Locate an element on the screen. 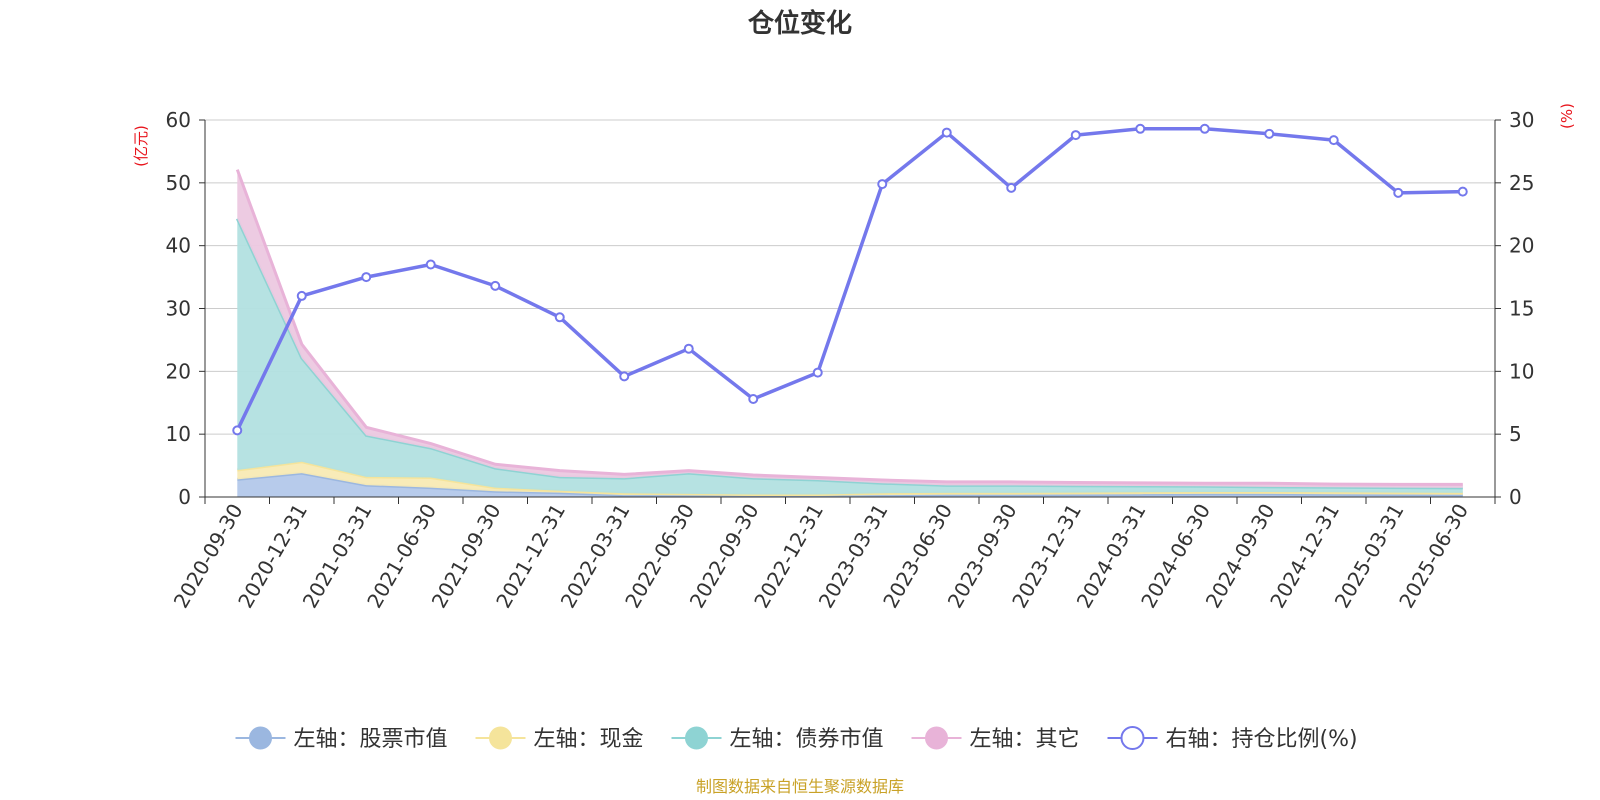 This screenshot has height=800, width=1600. right-axis-unit: (%) is located at coordinates (1567, 116).